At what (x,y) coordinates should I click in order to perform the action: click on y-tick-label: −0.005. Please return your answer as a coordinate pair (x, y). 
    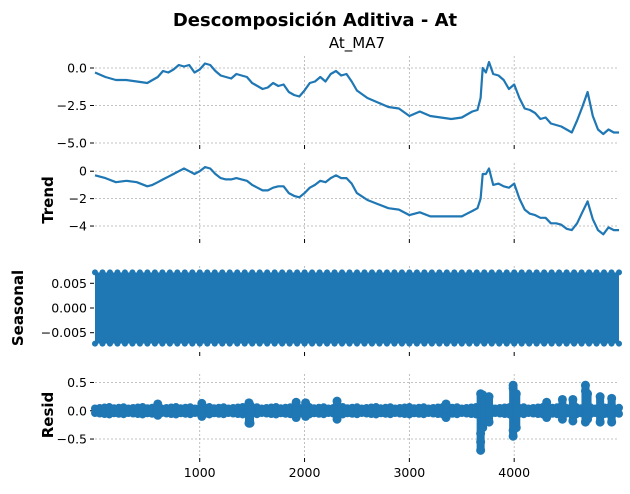
    Looking at the image, I should click on (64, 332).